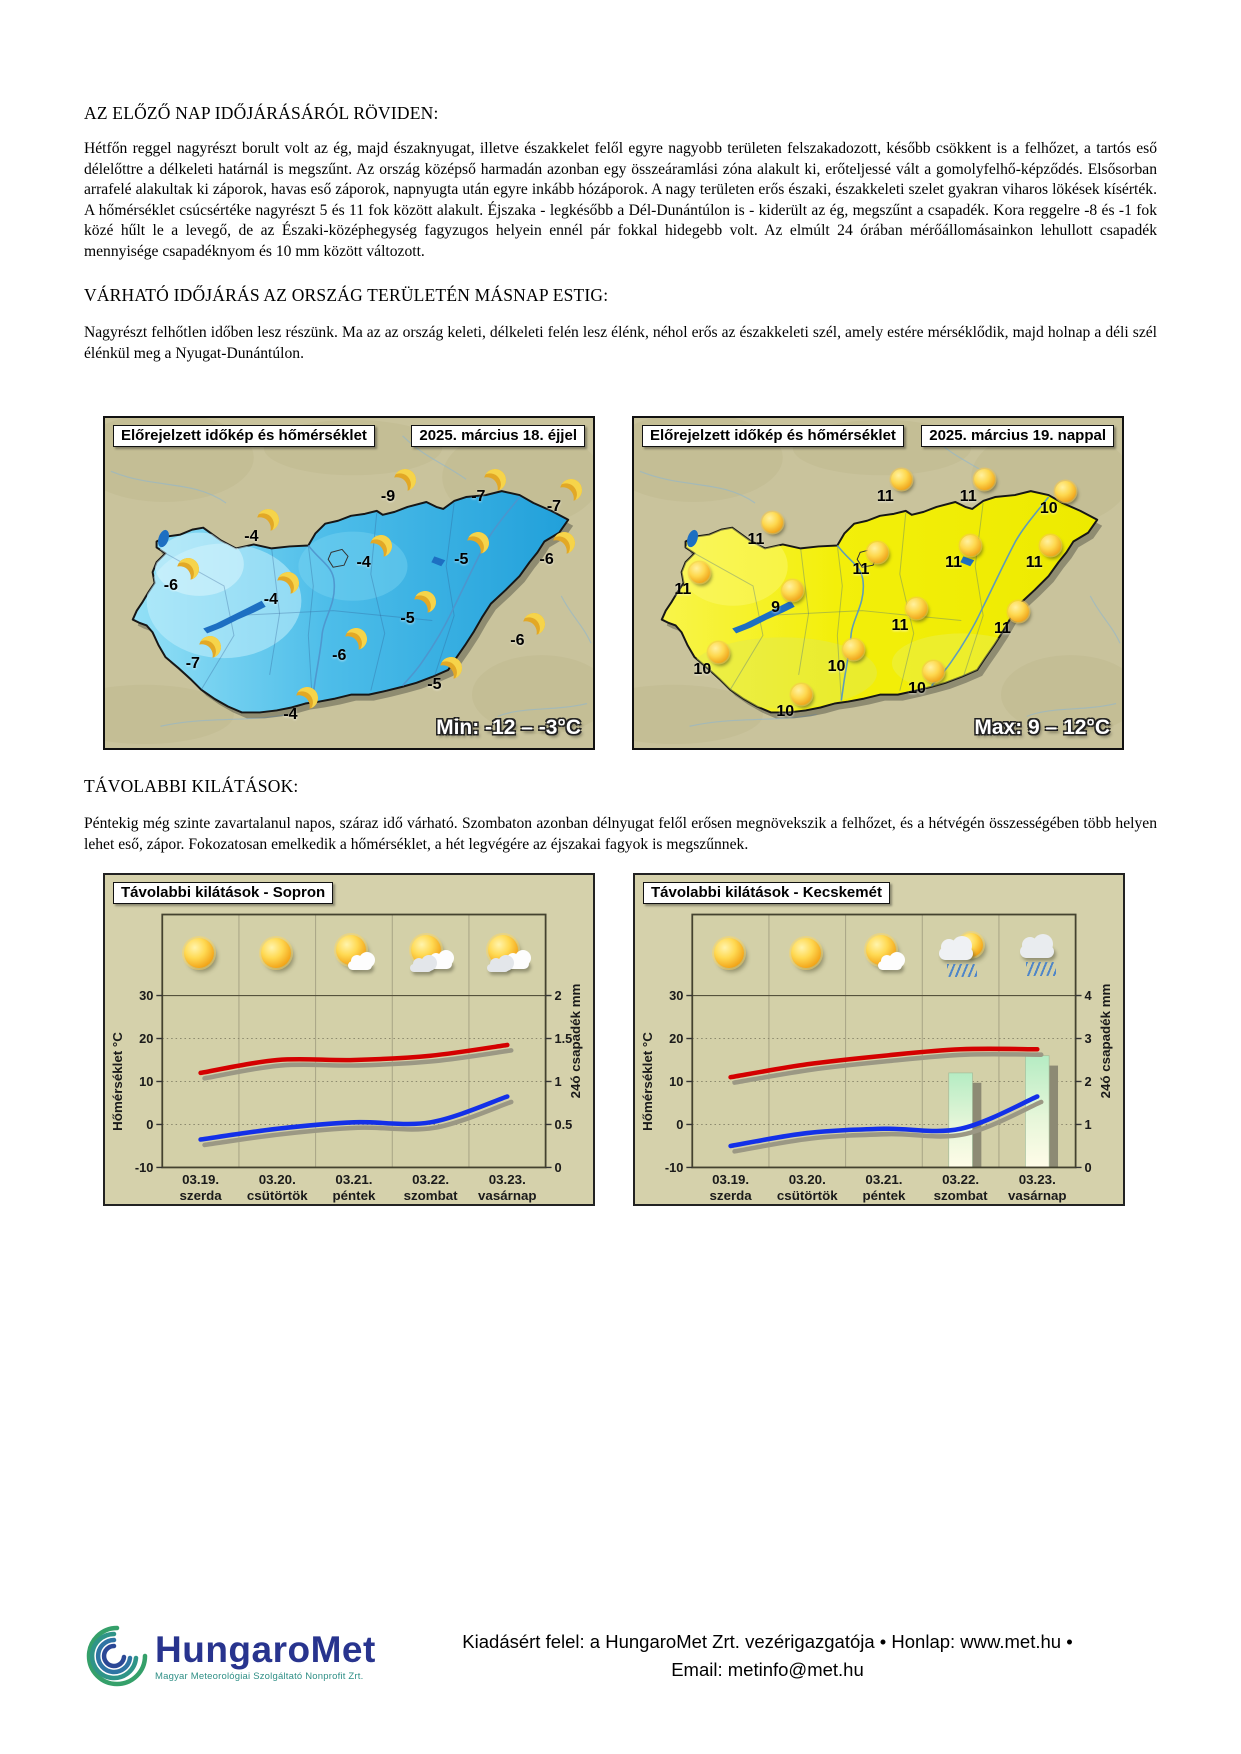 Image resolution: width=1241 pixels, height=1754 pixels. What do you see at coordinates (679, 1124) in the screenshot?
I see `svg-text: 0` at bounding box center [679, 1124].